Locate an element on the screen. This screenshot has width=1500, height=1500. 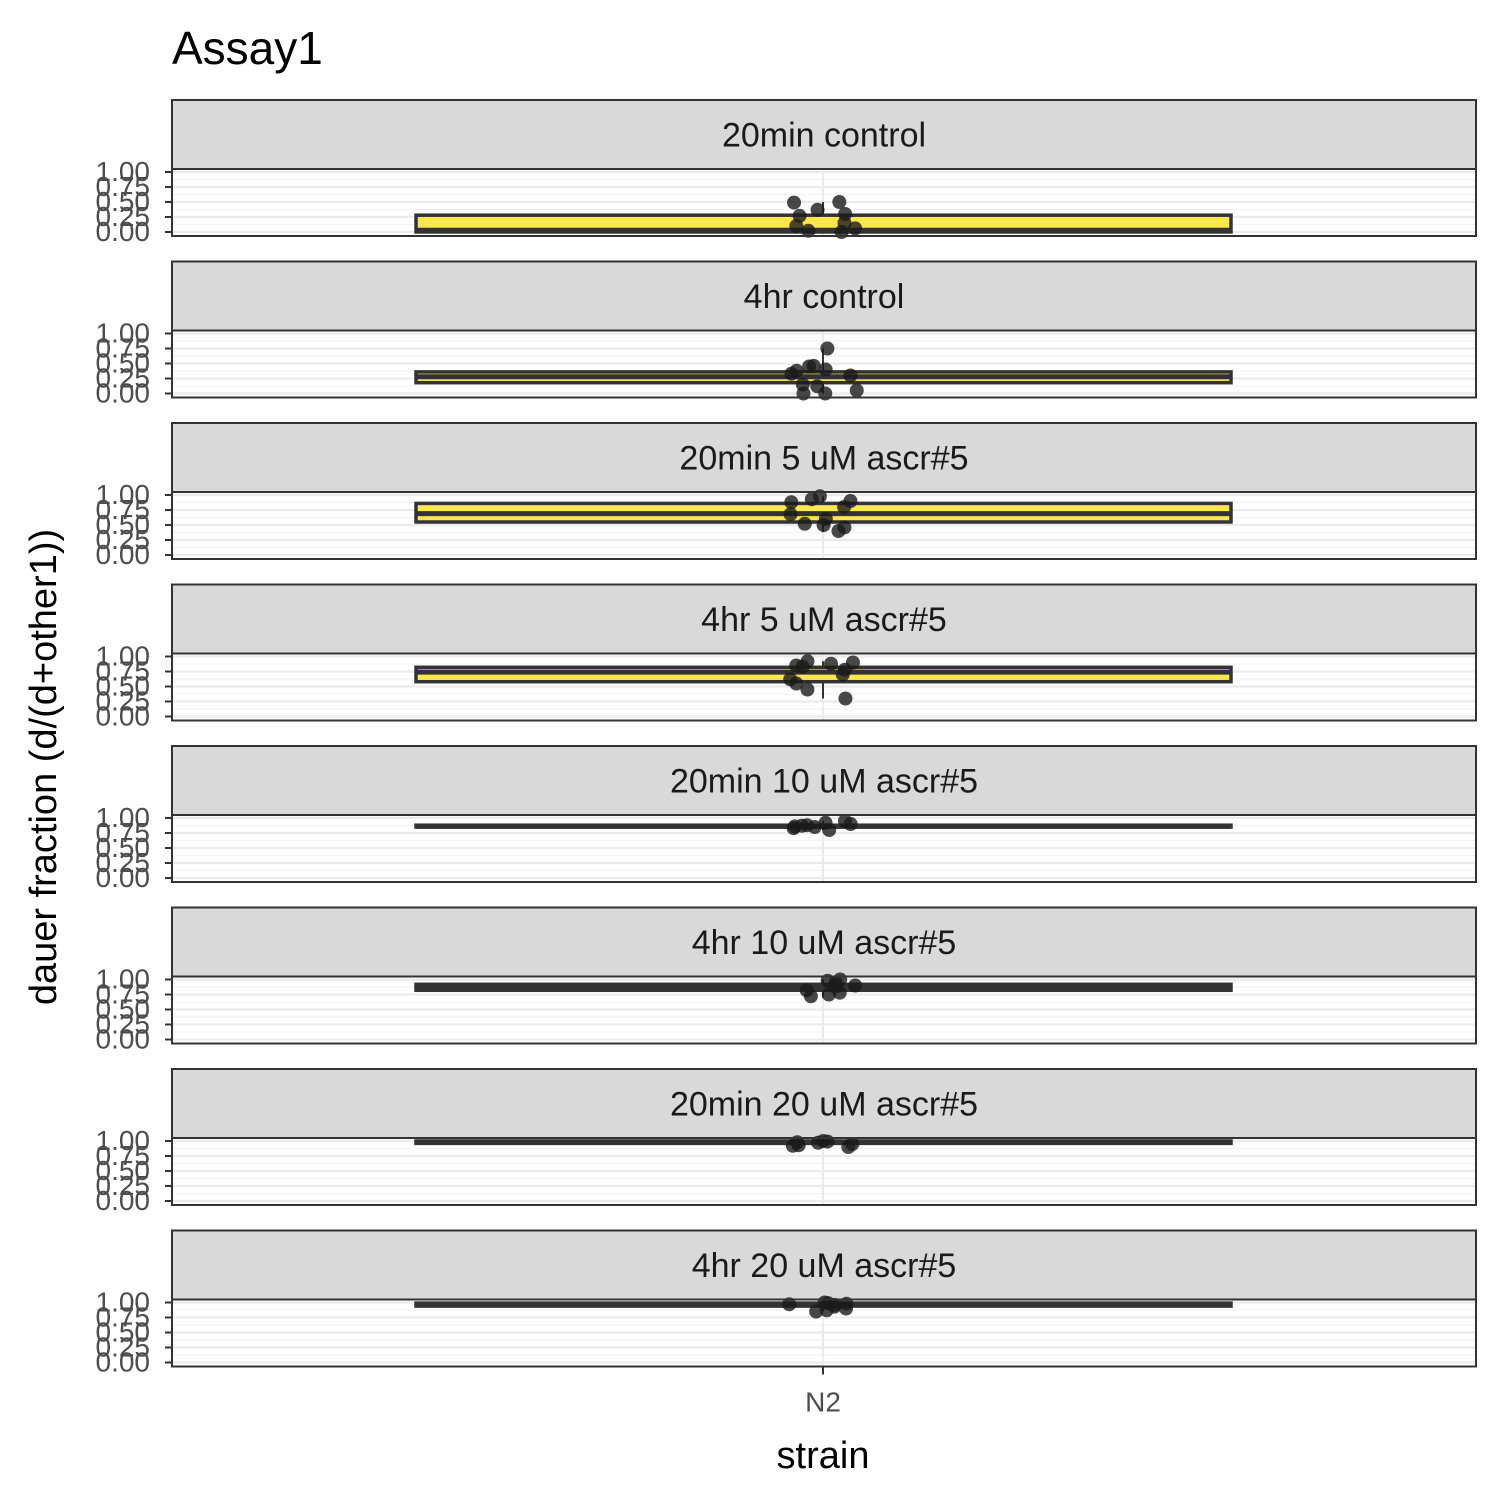
facet-label: 20min control is located at coordinates (824, 136).